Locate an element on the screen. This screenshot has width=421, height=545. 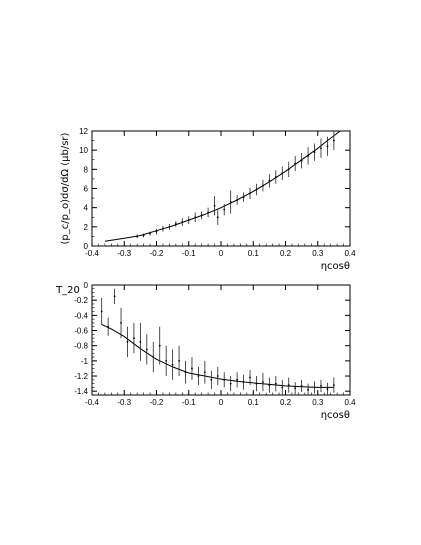
y-tick-label: -0.4 is located at coordinates (81, 315).